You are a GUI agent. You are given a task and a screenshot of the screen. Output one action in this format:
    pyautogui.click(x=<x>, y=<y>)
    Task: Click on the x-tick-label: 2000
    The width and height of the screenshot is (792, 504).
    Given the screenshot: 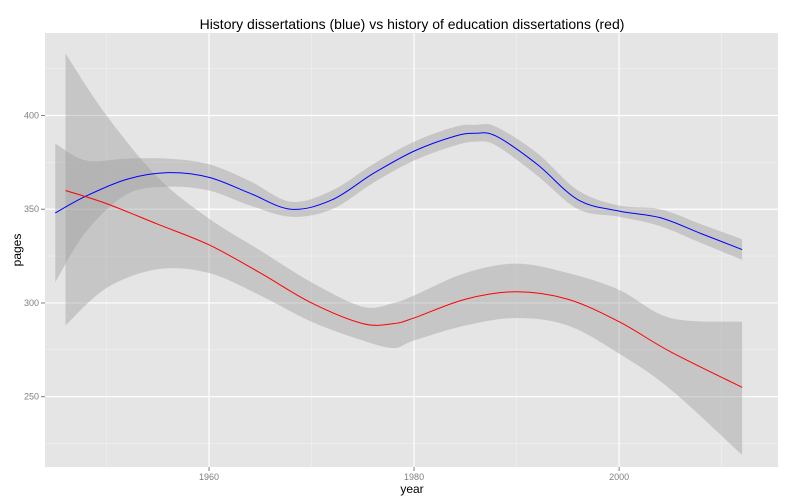 What is the action you would take?
    pyautogui.click(x=619, y=477)
    